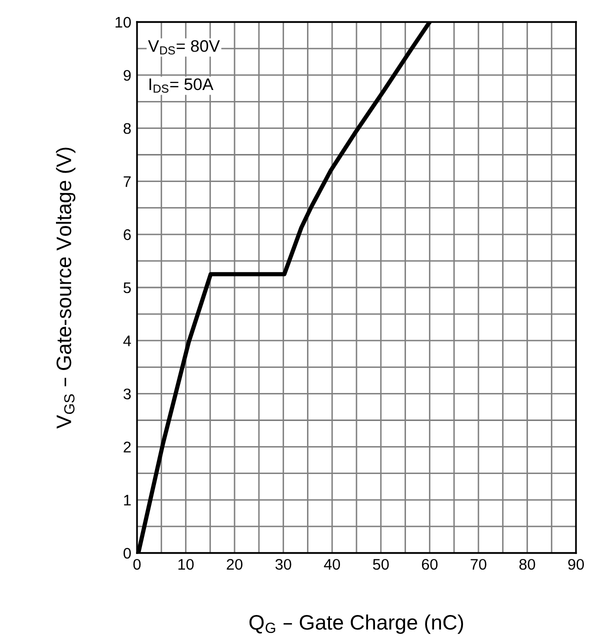  What do you see at coordinates (478, 564) in the screenshot?
I see `x-tick-label: 70` at bounding box center [478, 564].